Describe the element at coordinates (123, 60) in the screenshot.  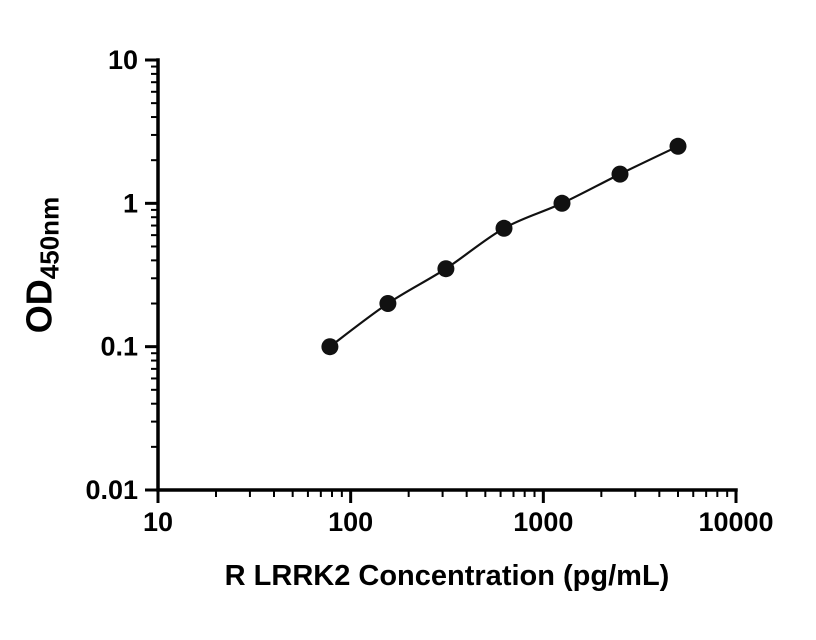
I see `y-tick-label: 10` at that location.